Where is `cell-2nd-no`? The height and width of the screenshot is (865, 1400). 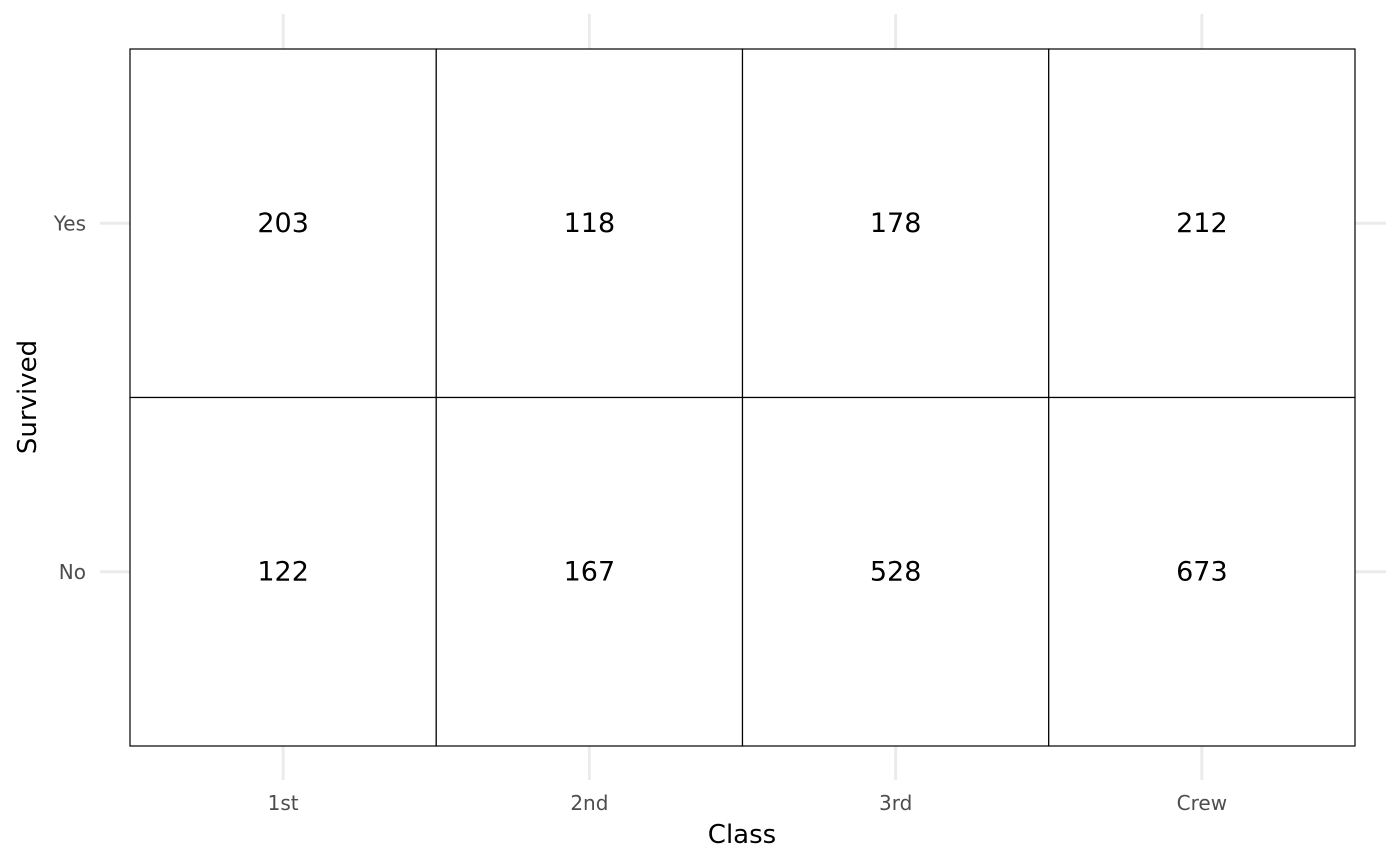 cell-2nd-no is located at coordinates (589, 571).